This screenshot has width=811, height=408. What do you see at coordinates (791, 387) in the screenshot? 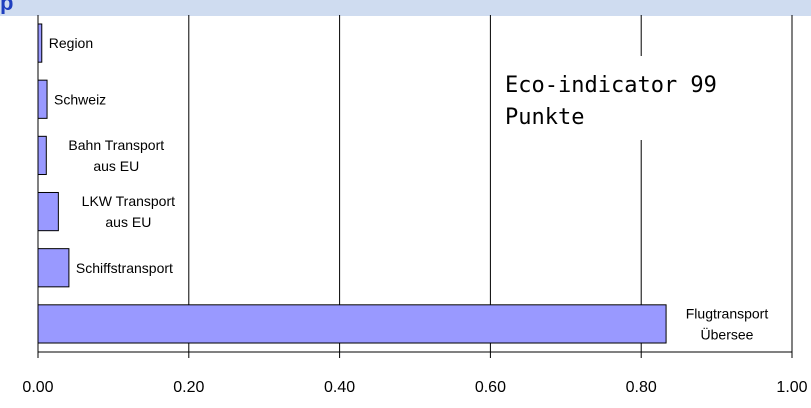
I see `x-tick-label: 1.00` at bounding box center [791, 387].